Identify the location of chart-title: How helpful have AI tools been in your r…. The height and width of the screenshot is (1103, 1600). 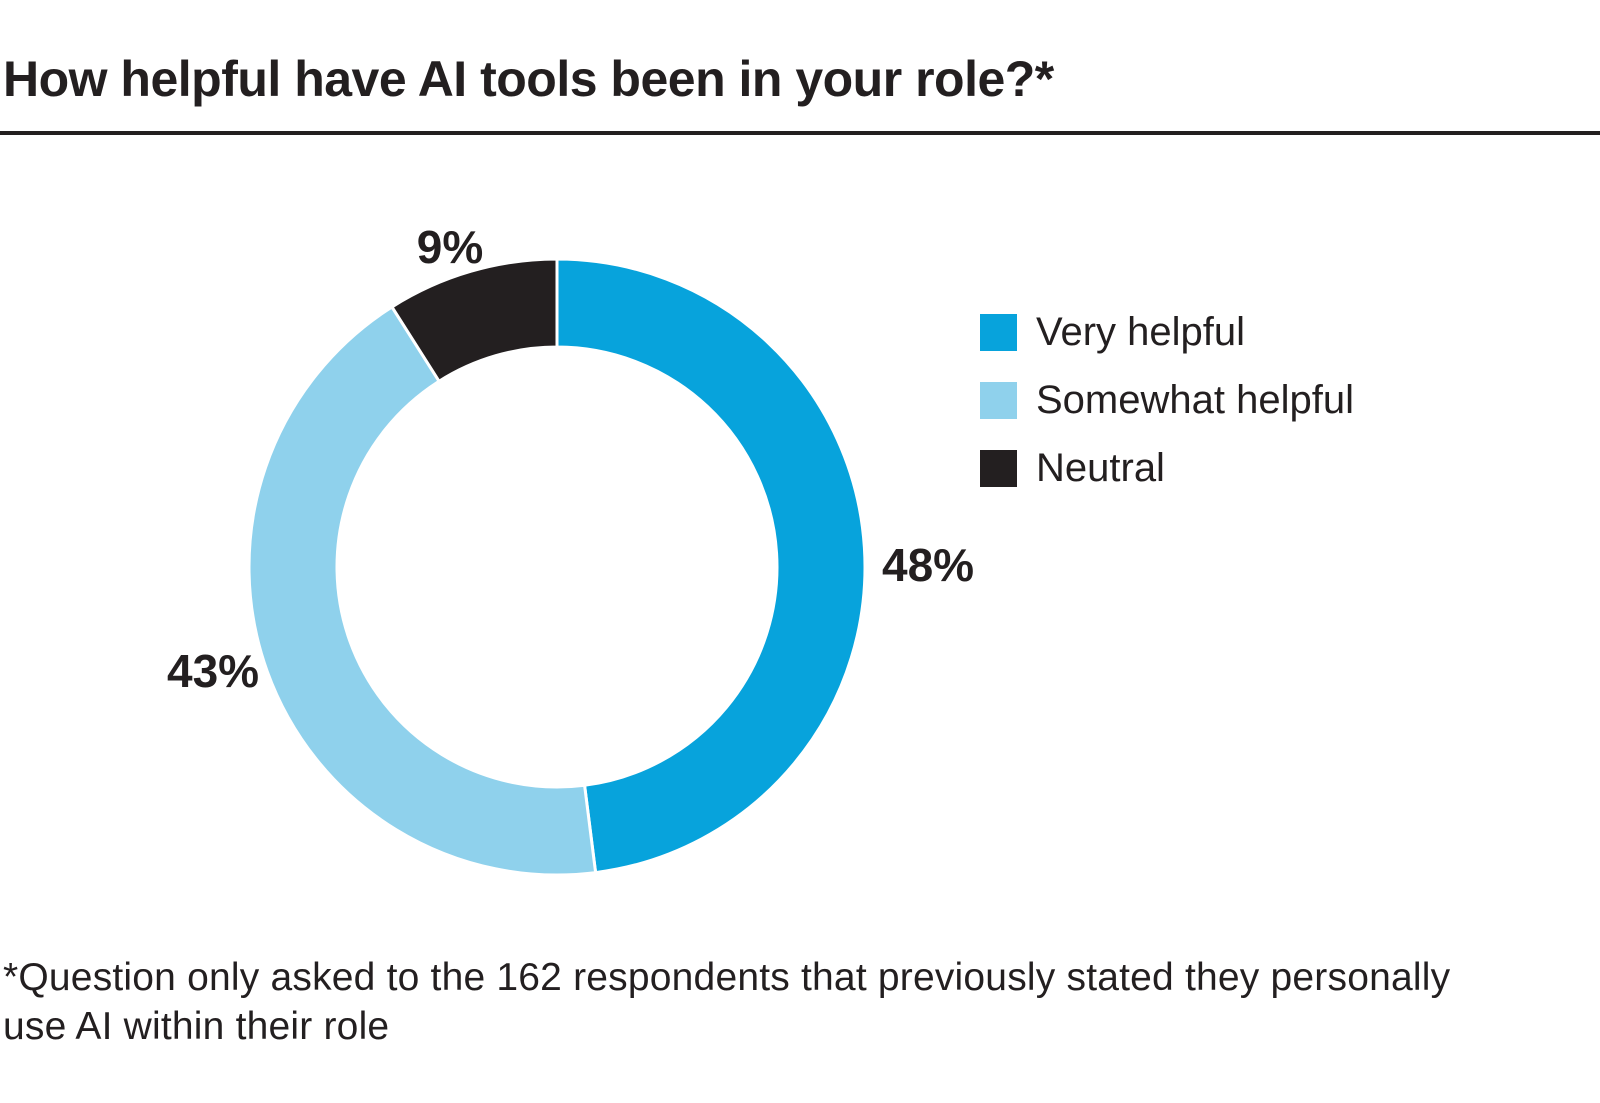
(528, 79).